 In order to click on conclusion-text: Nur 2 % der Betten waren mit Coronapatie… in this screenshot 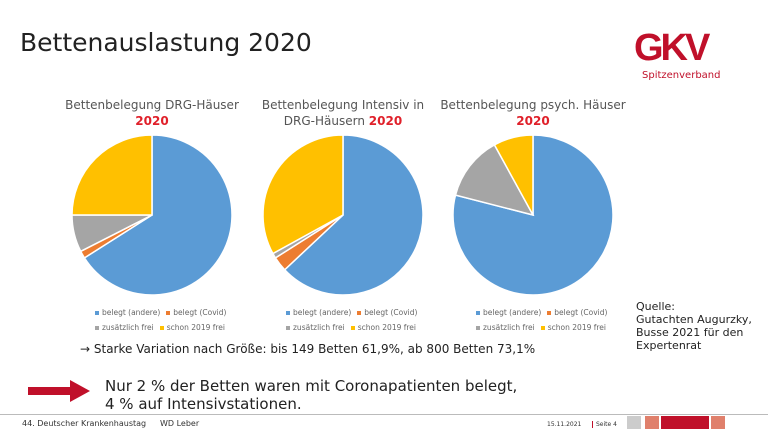, I will do `click(311, 395)`.